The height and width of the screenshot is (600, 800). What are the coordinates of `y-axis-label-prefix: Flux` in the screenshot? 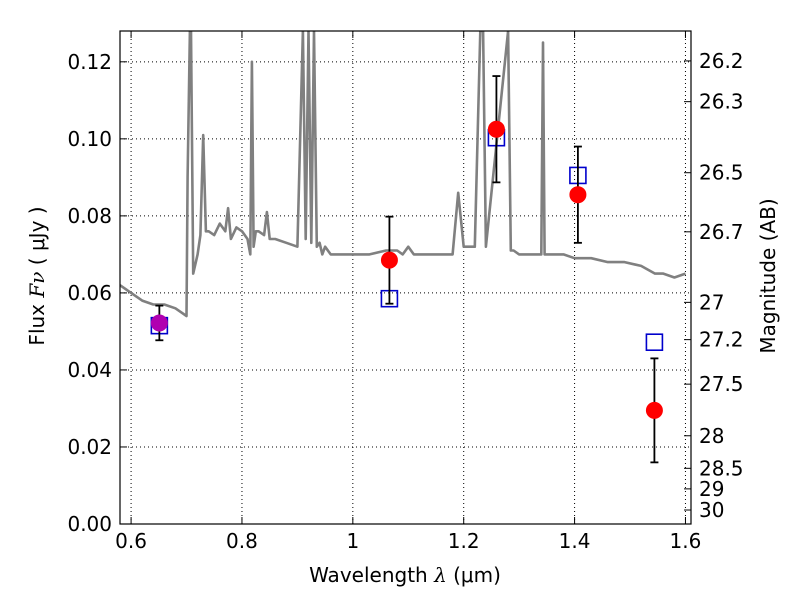 It's located at (37, 325).